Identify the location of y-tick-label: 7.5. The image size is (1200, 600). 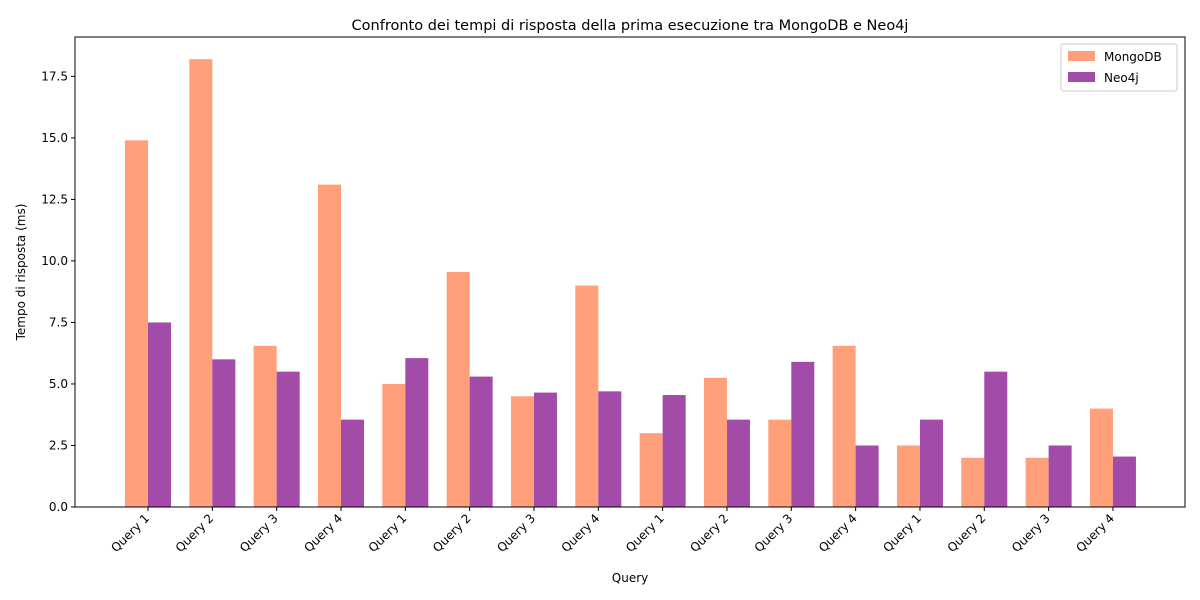
(58, 322).